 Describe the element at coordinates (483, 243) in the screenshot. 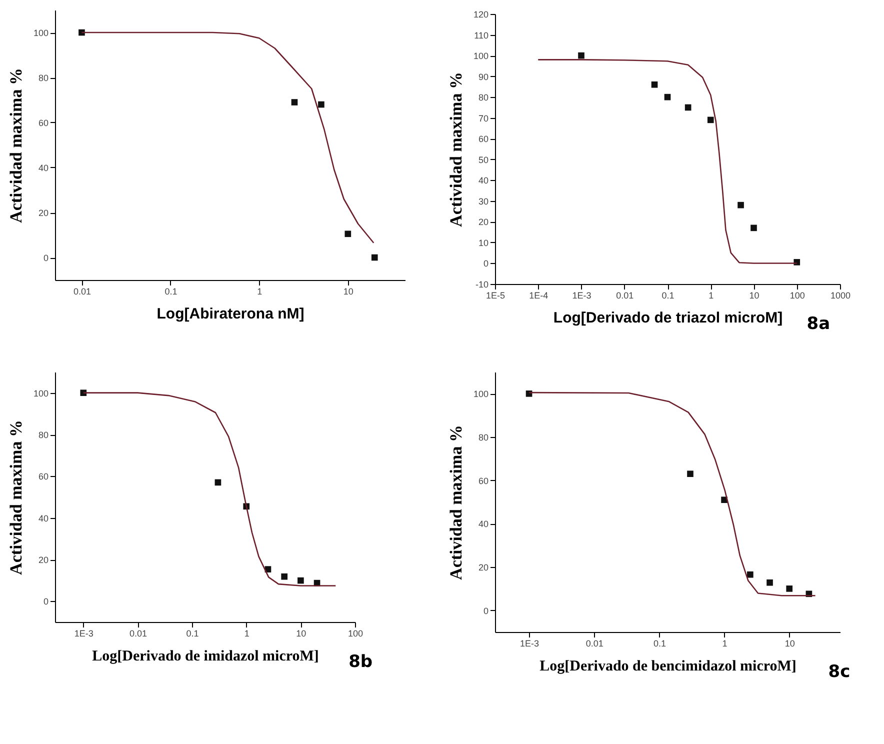

I see `y-tick-label: 10` at that location.